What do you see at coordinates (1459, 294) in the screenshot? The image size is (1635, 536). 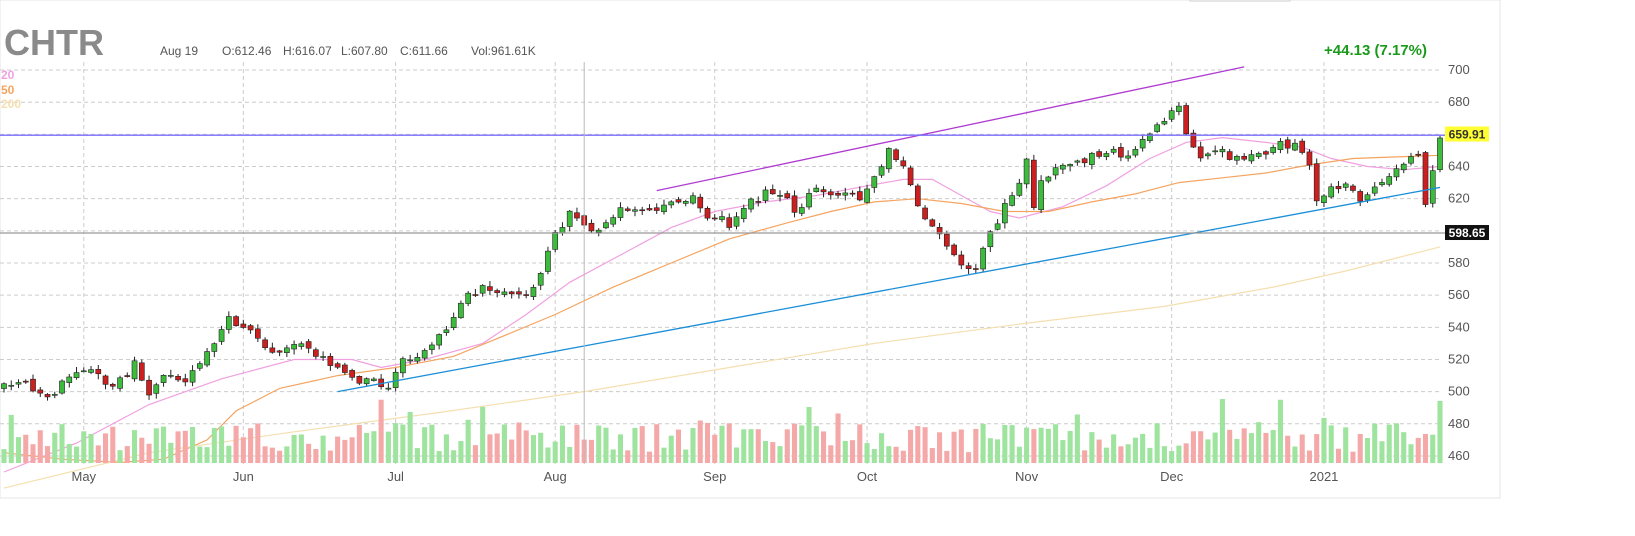 I see `y-tick-label: 560` at bounding box center [1459, 294].